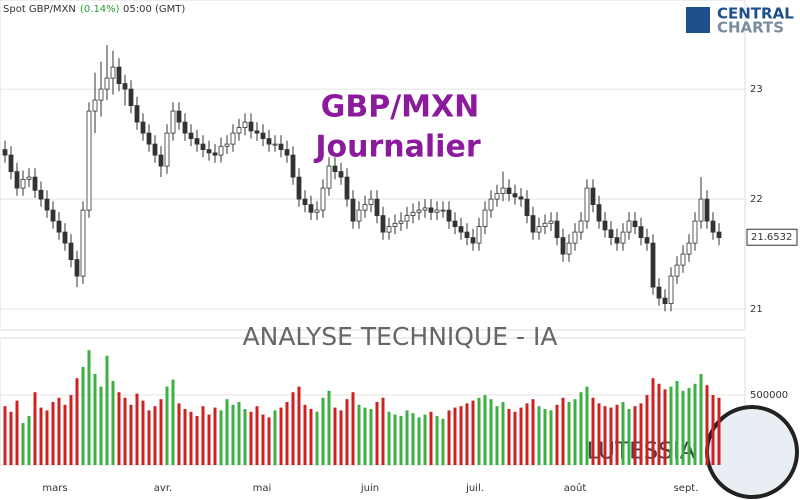 Image resolution: width=800 pixels, height=500 pixels. I want to click on y-tick-label: 21, so click(756, 309).